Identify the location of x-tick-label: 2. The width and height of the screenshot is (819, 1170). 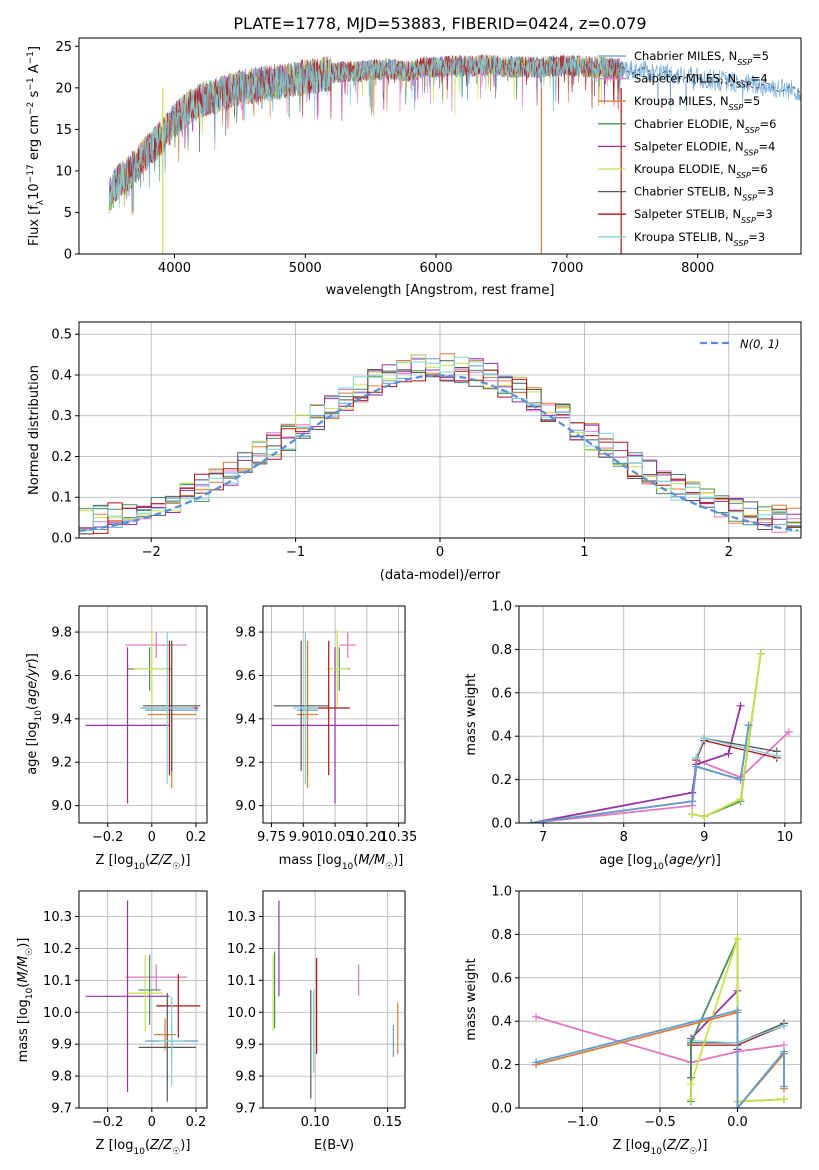
(729, 552).